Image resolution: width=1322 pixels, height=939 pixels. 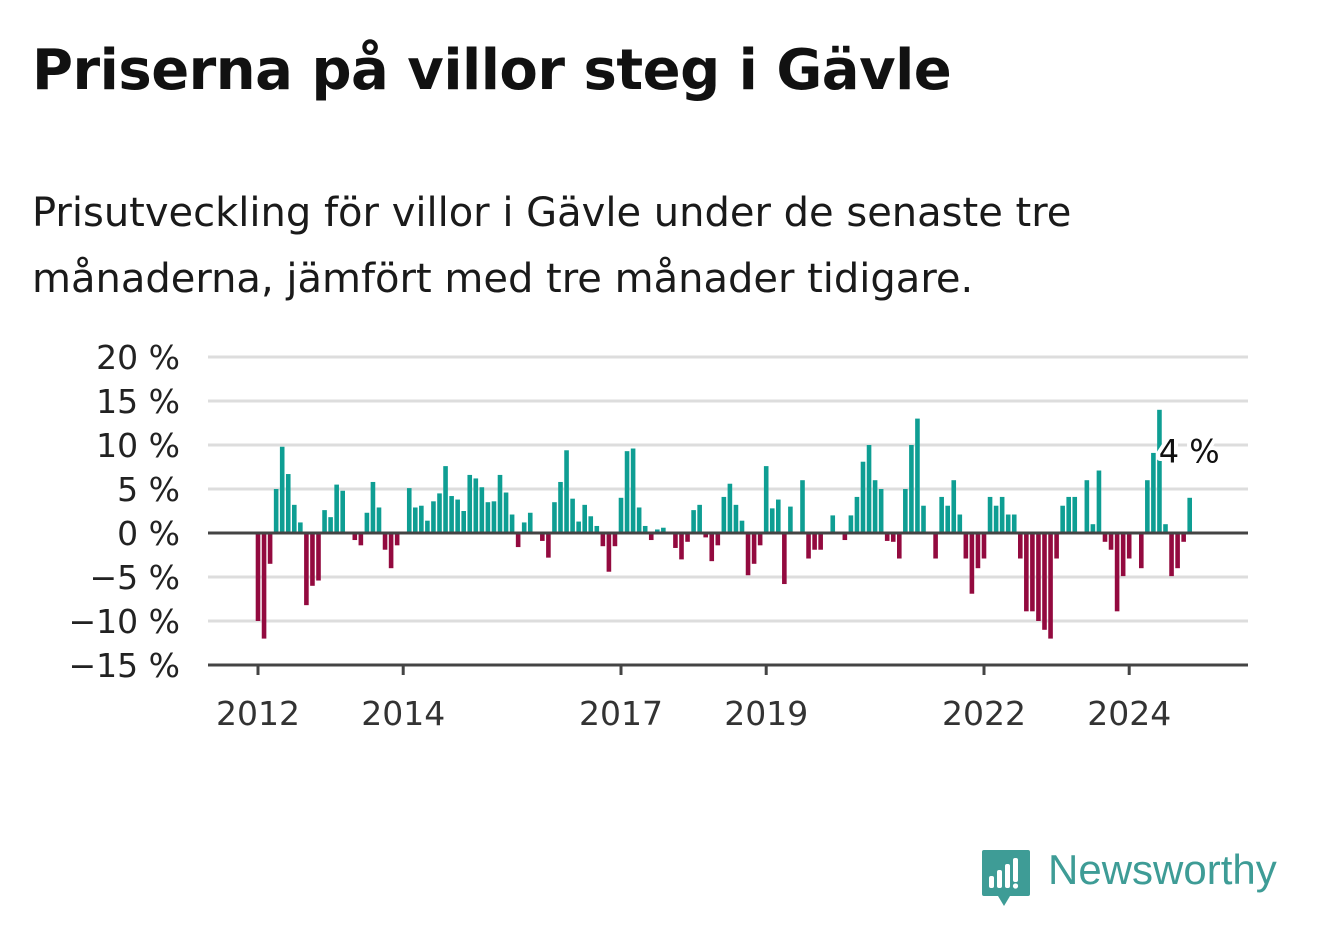 What do you see at coordinates (1162, 869) in the screenshot?
I see `brand-name: Newsworthy` at bounding box center [1162, 869].